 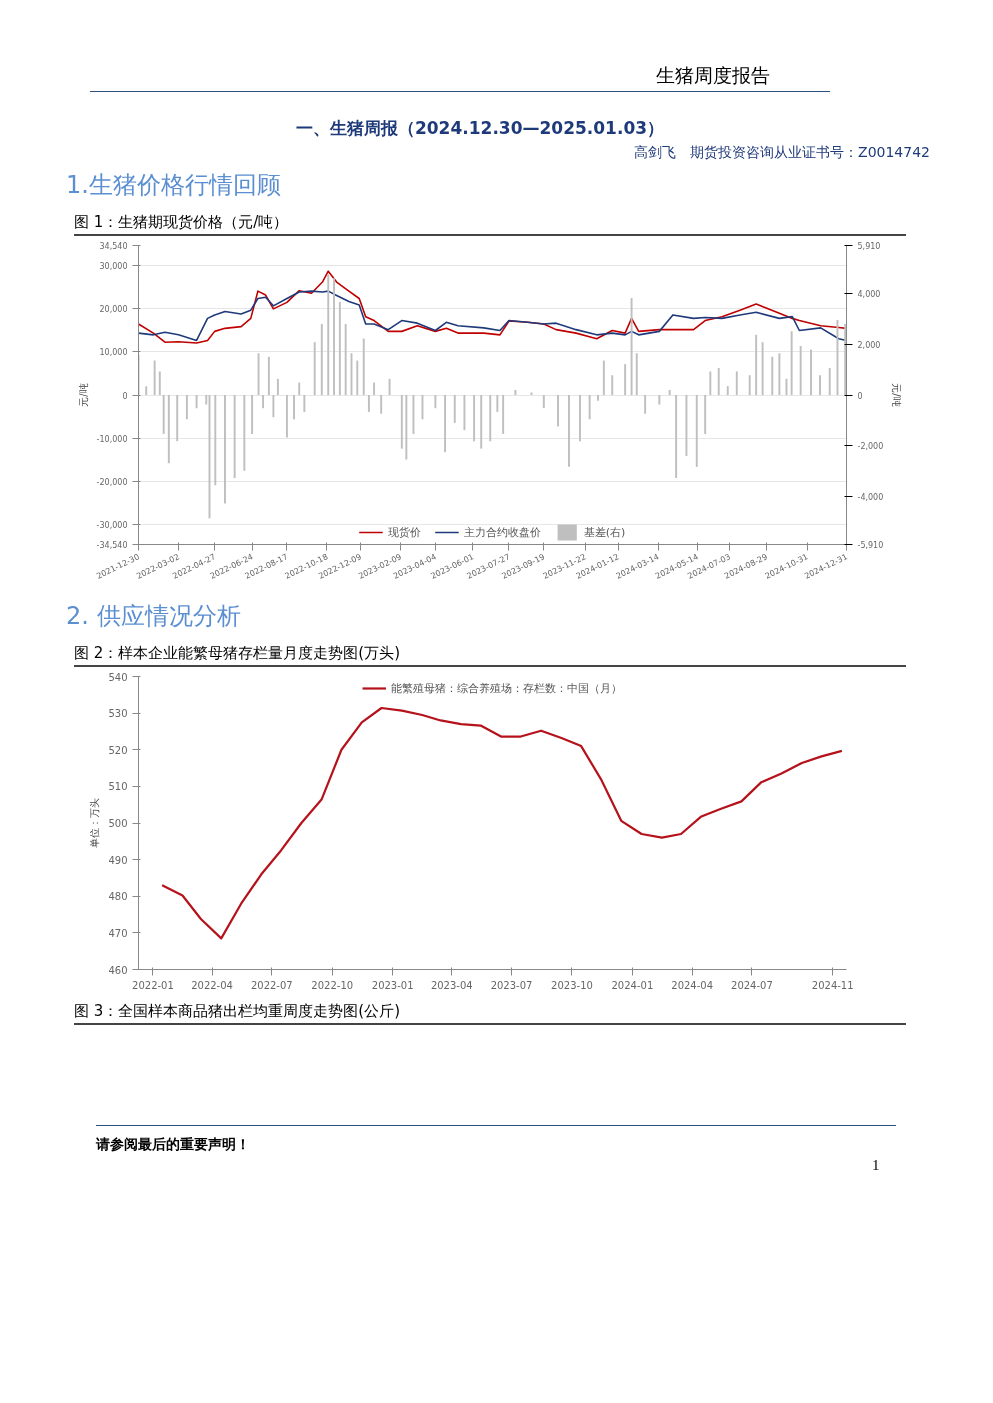 What do you see at coordinates (118, 897) in the screenshot?
I see `y-tick-label: 480` at bounding box center [118, 897].